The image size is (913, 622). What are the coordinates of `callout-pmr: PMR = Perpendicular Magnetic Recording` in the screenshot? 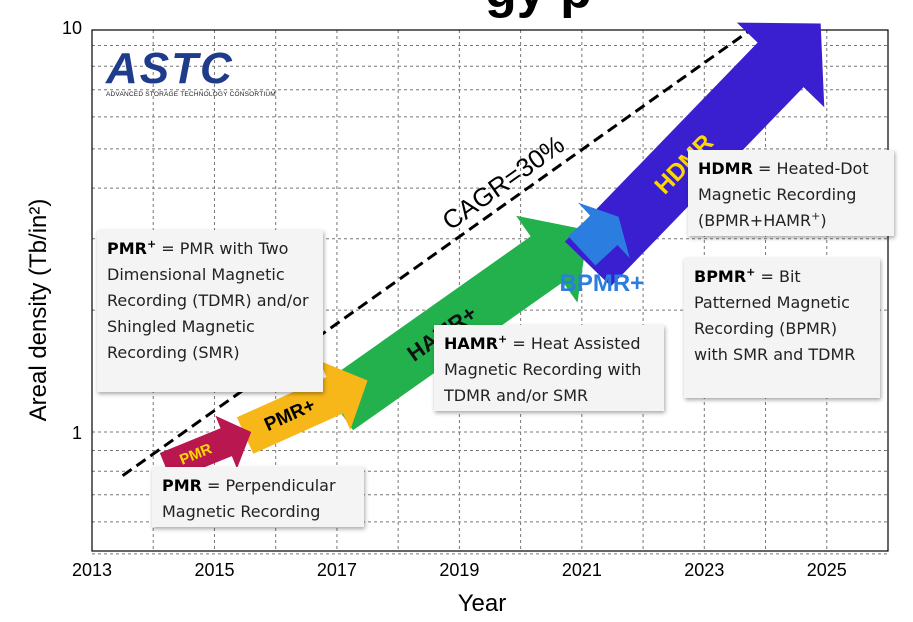 It's located at (258, 497).